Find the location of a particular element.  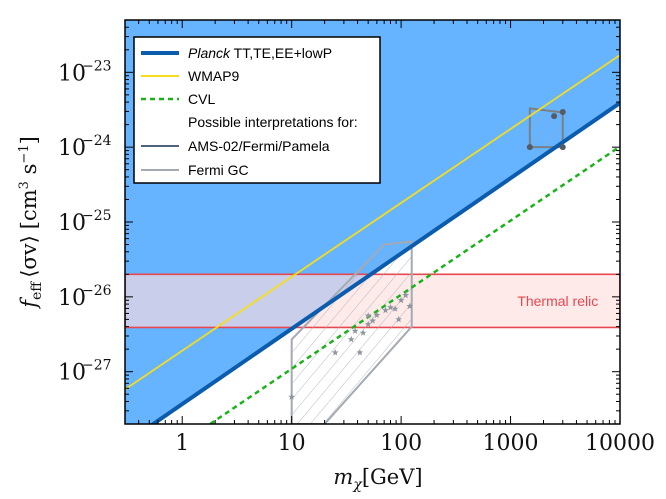

thermal-relic-label: Thermal relic is located at coordinates (557, 301).